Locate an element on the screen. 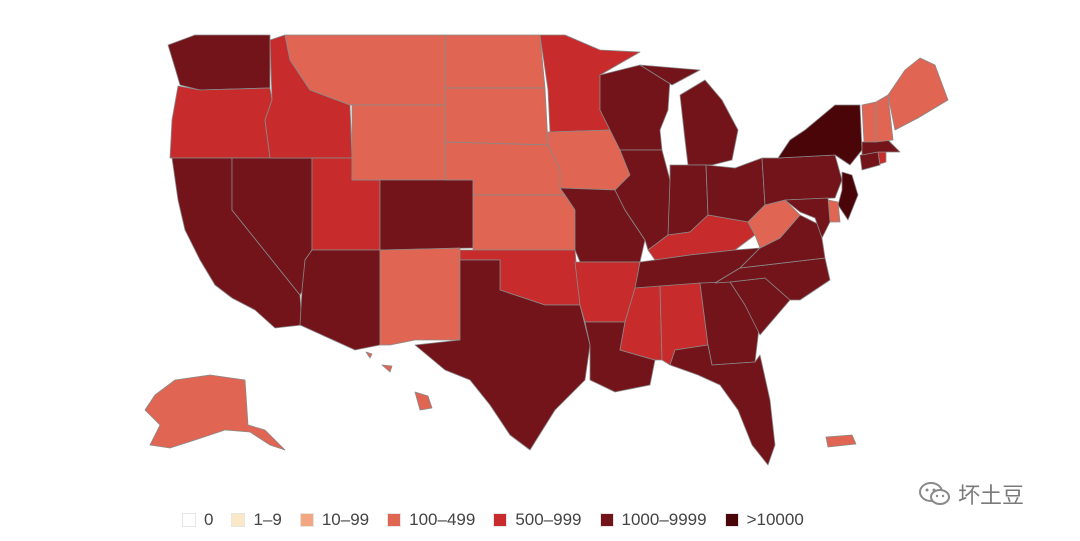 The height and width of the screenshot is (541, 1080). legend-item: 10–99 is located at coordinates (334, 520).